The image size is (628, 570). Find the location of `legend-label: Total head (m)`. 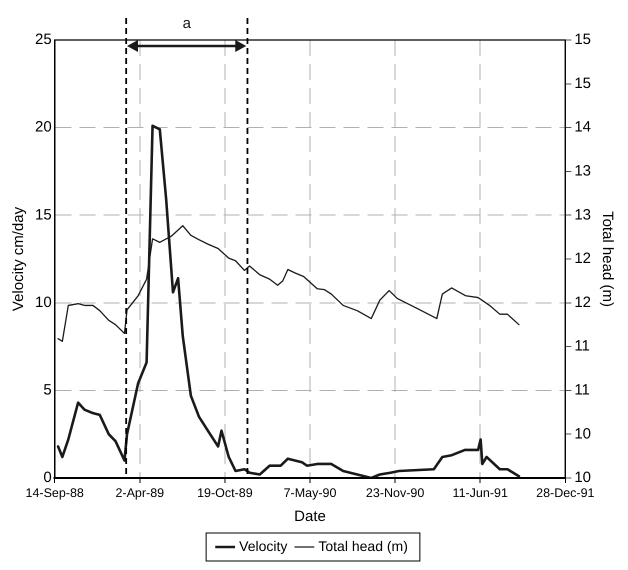

legend-label: Total head (m) is located at coordinates (363, 546).